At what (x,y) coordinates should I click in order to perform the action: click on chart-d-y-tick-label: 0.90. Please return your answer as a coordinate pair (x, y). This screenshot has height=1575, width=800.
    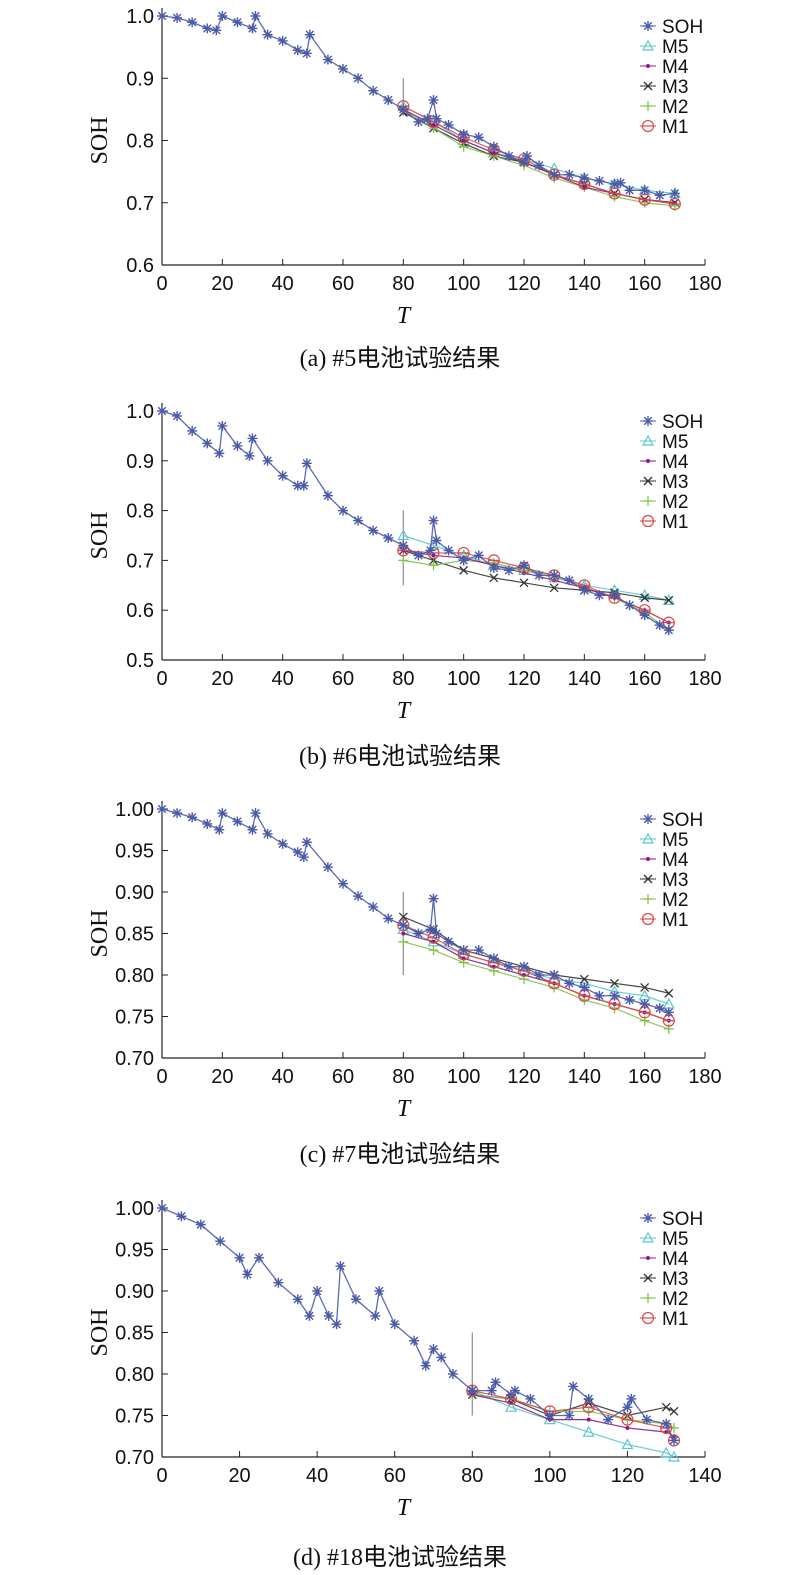
    Looking at the image, I should click on (134, 1292).